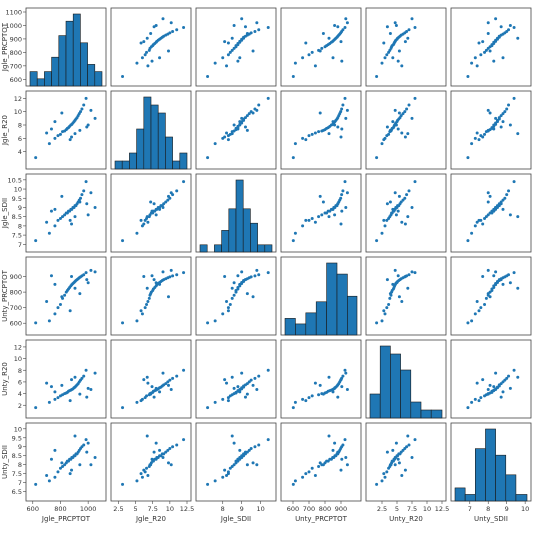  What do you see at coordinates (18, 429) in the screenshot?
I see `y-tick-label: 10` at bounding box center [18, 429].